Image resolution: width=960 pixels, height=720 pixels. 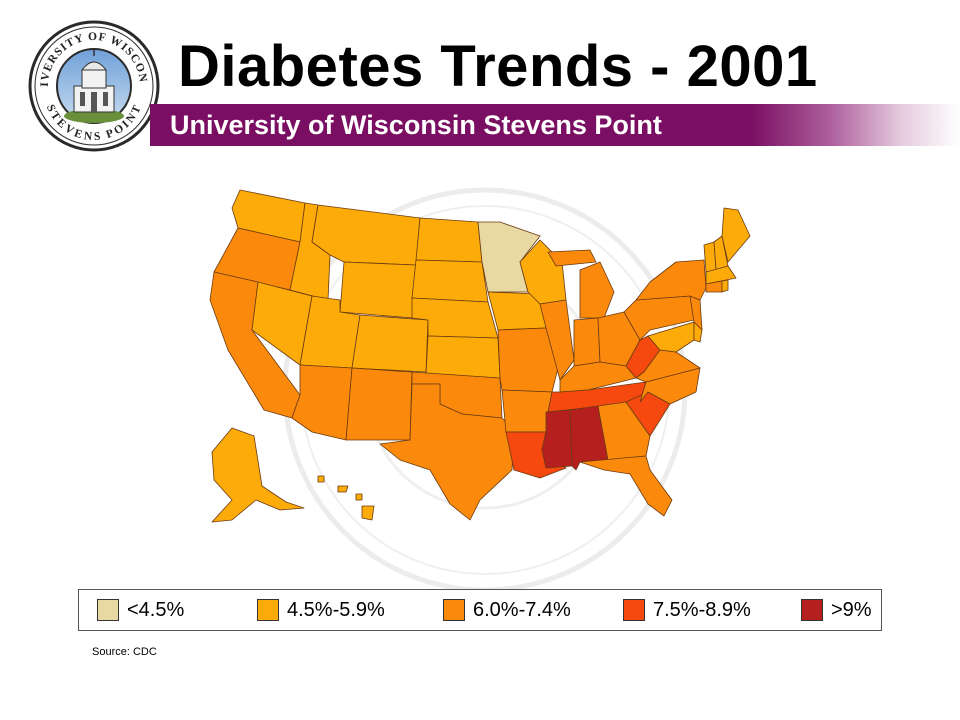 I want to click on state-maine, so click(x=736, y=235).